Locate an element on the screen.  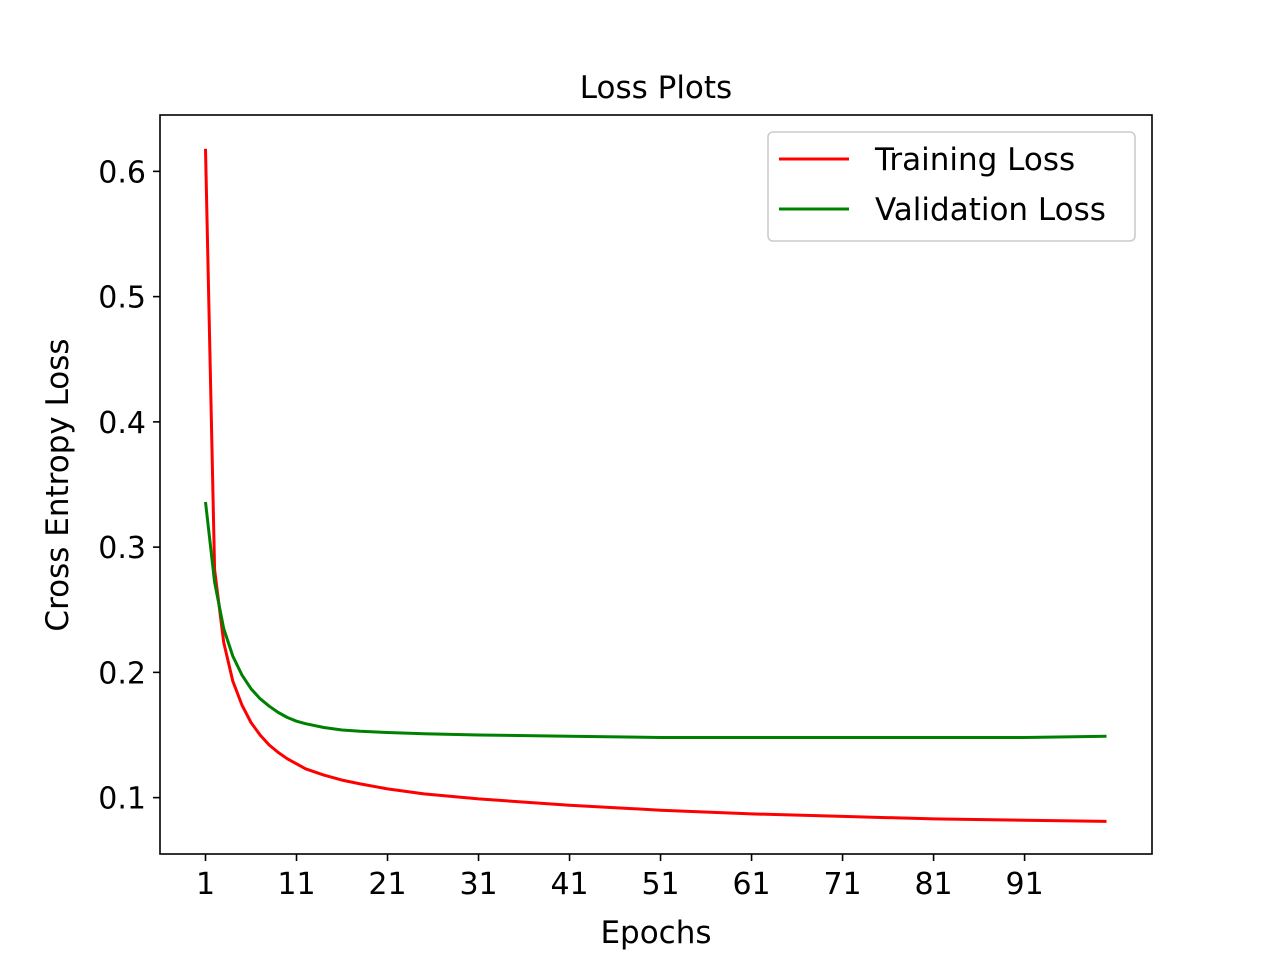
legend-label-training-loss: Training Loss is located at coordinates (974, 160).